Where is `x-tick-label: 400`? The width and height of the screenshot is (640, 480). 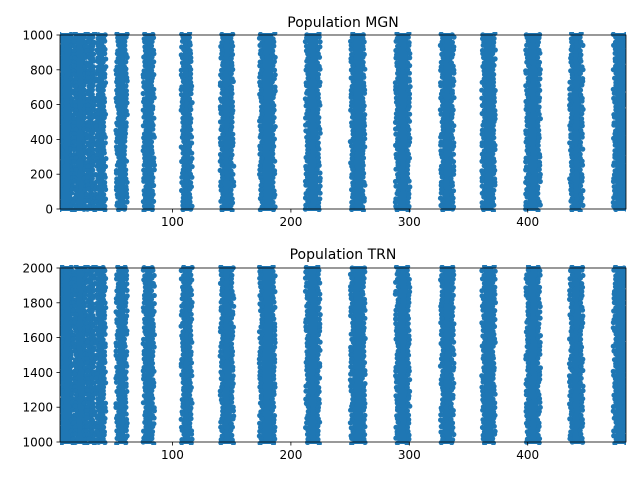
x-tick-label: 400 is located at coordinates (527, 455).